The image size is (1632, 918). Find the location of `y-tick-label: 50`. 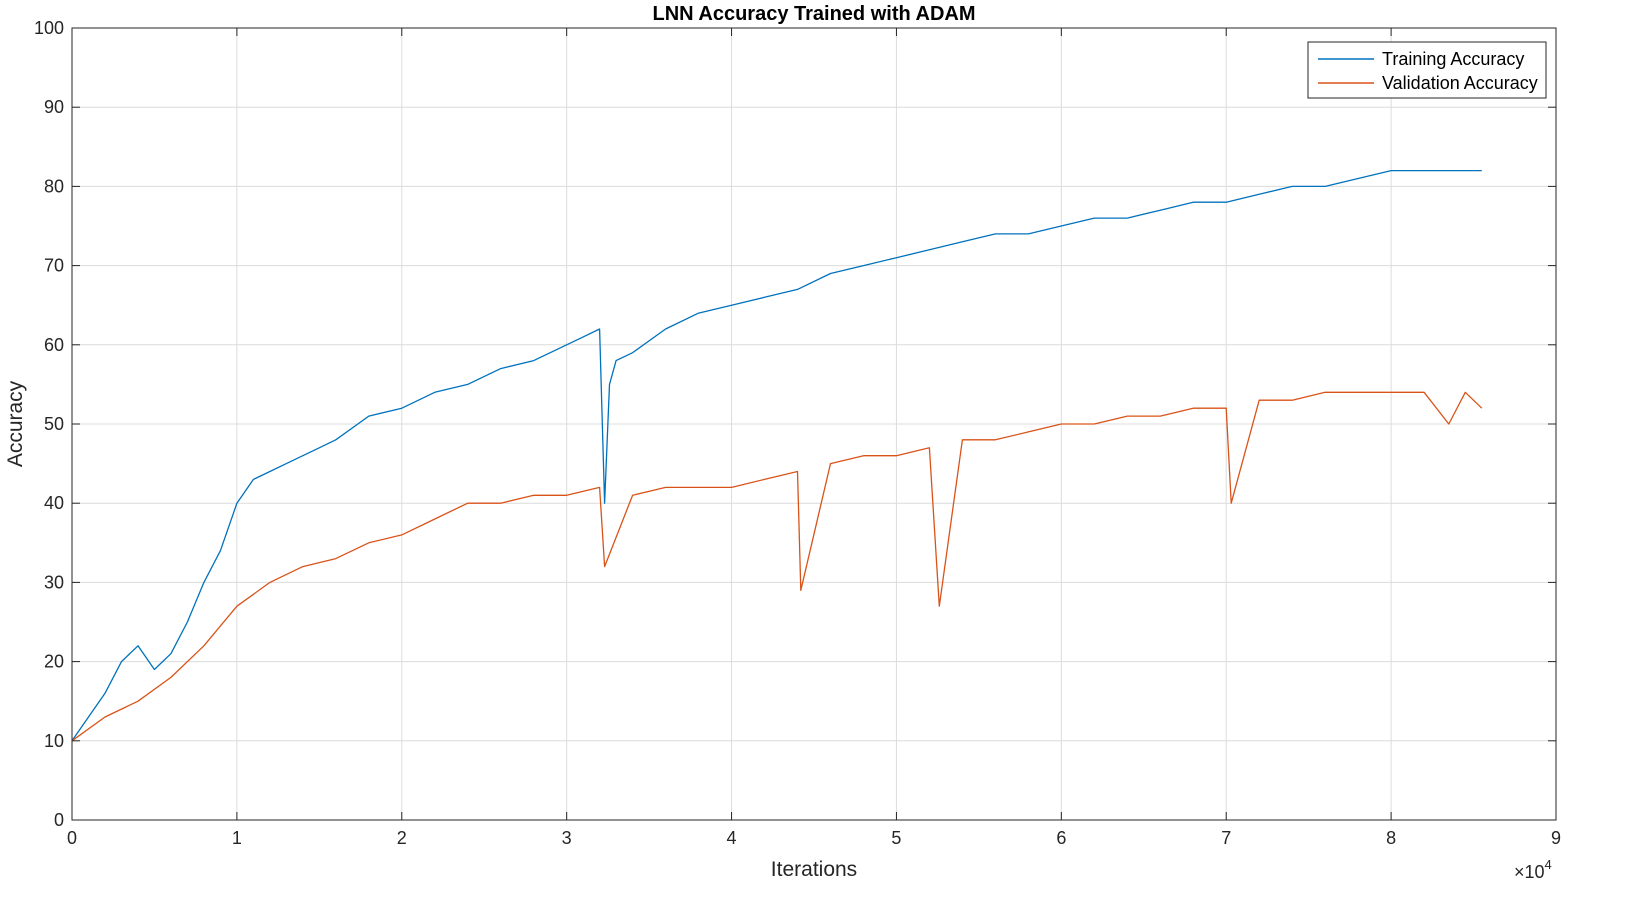

y-tick-label: 50 is located at coordinates (54, 424).